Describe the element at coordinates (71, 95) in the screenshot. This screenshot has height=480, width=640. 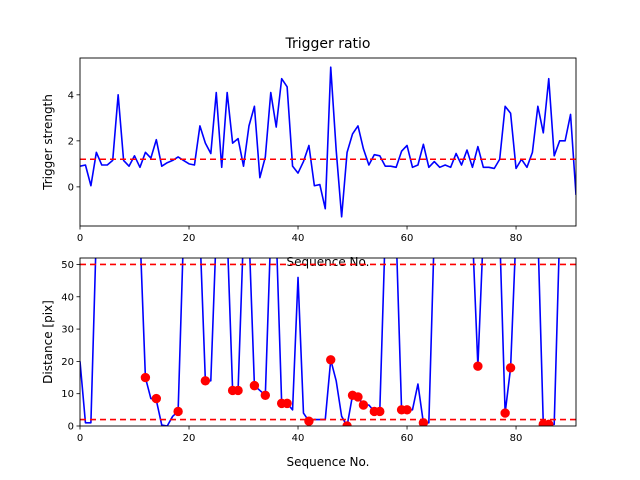
I see `top-ytick-label-2: 4` at that location.